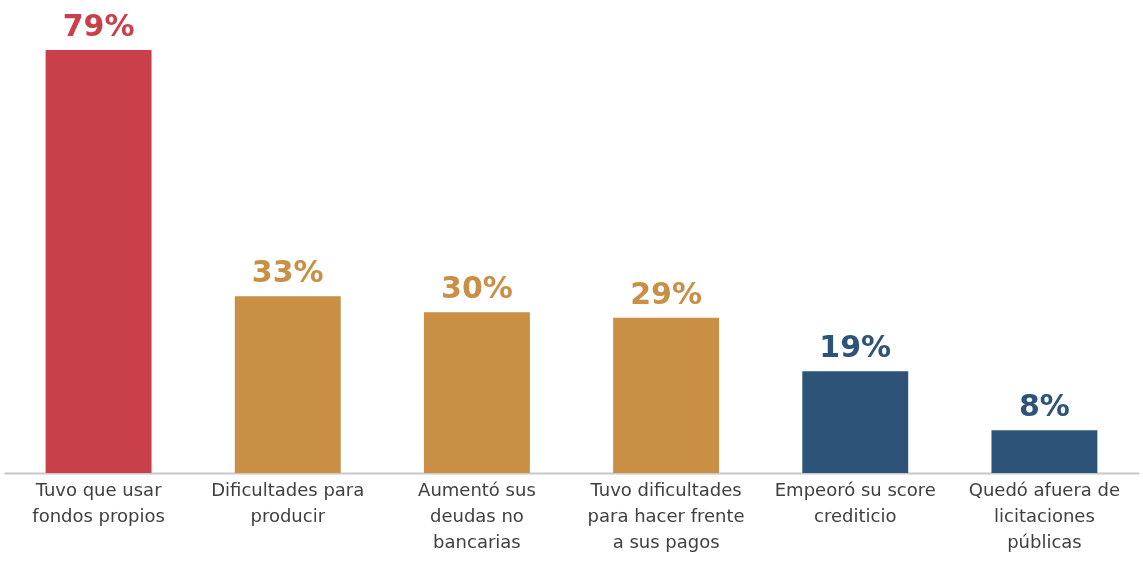 This screenshot has height=562, width=1143. I want to click on x-tick-label: Tuvo que usar fondos propios, so click(98, 502).